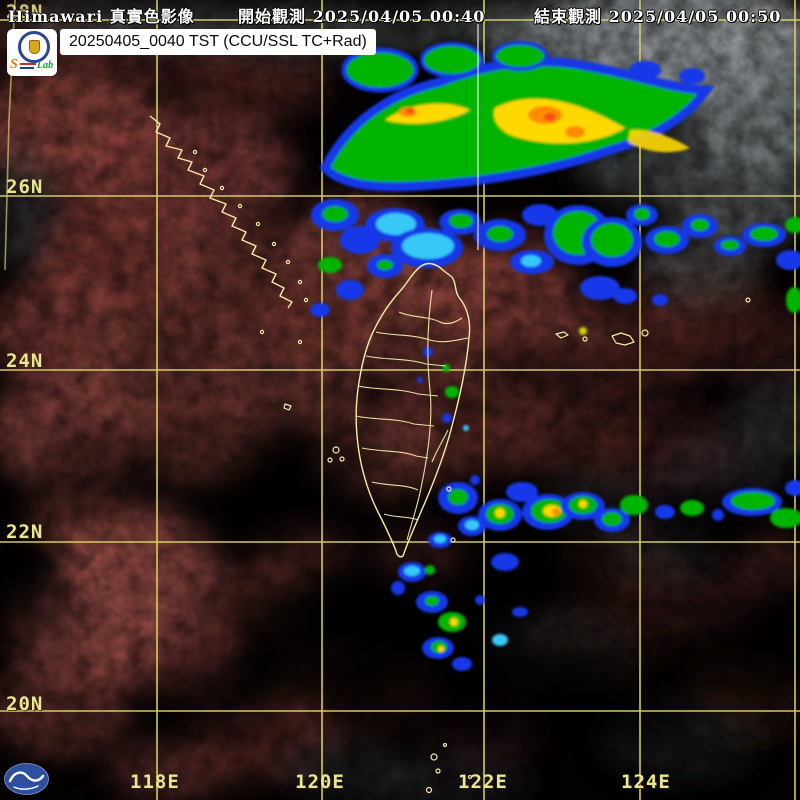 The image size is (800, 800). What do you see at coordinates (28, 64) in the screenshot?
I see `lab-smalltext-red` at bounding box center [28, 64].